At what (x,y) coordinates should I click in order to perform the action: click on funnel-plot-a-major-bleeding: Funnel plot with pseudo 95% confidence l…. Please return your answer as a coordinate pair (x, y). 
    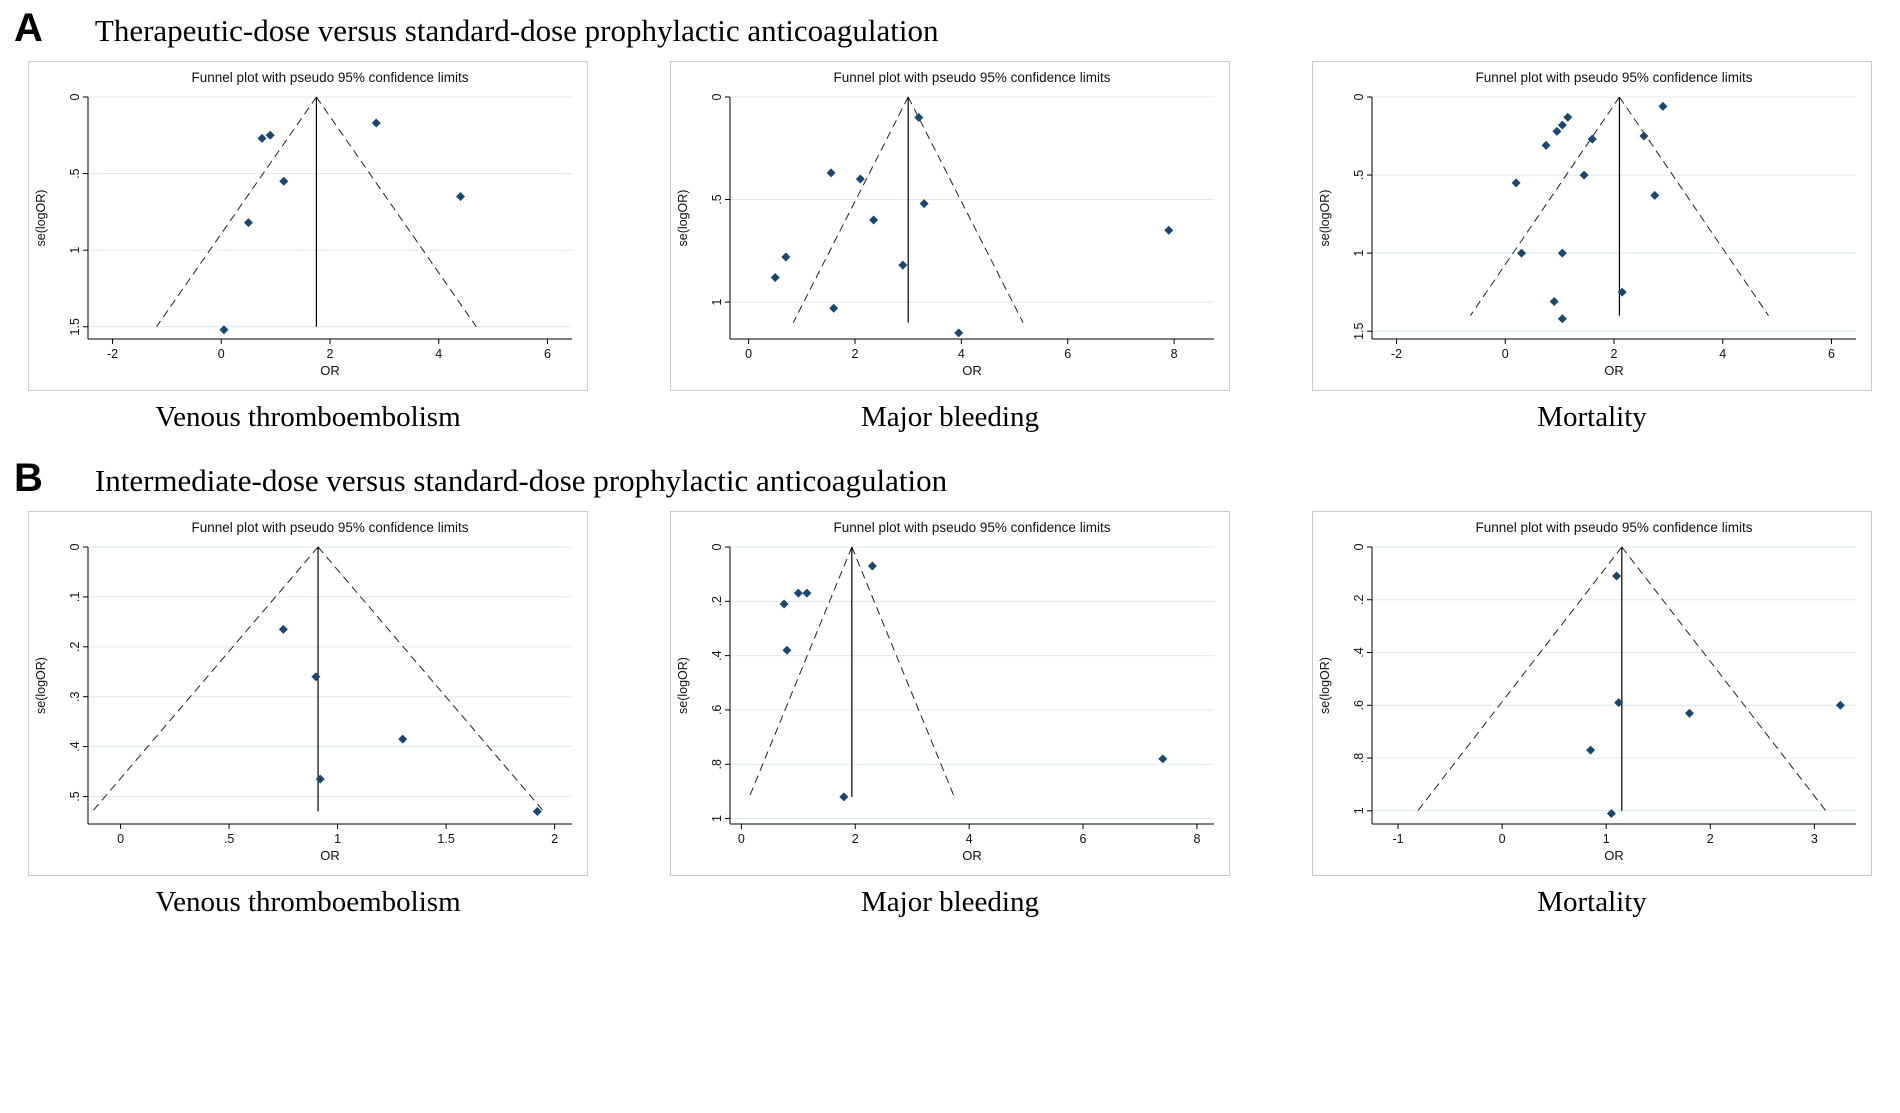
    Looking at the image, I should click on (950, 226).